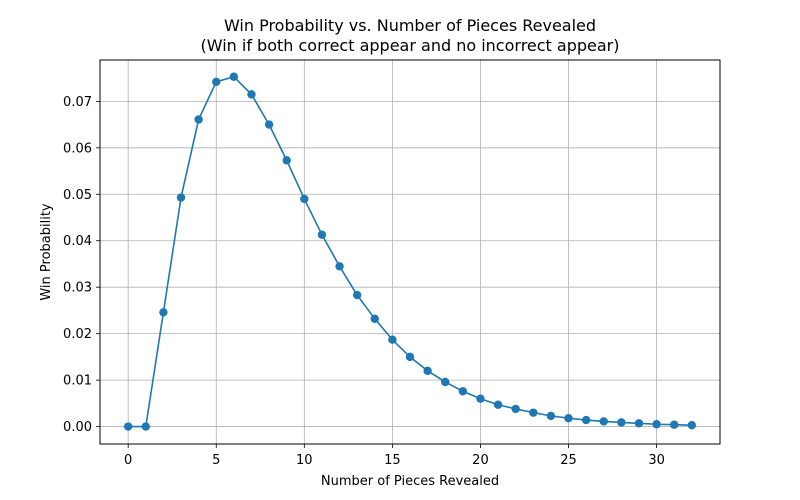  Describe the element at coordinates (568, 460) in the screenshot. I see `x-tick-label: 25` at that location.